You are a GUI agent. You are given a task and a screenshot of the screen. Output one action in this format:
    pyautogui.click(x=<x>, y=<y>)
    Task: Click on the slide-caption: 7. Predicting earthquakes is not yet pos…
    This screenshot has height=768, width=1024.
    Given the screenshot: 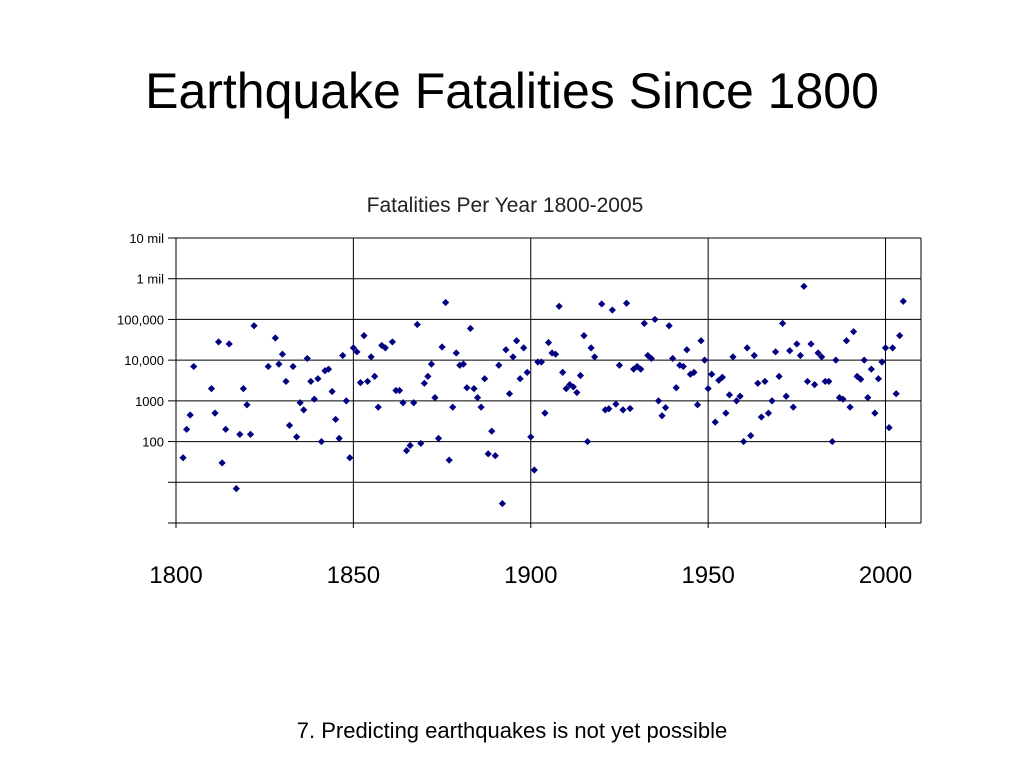 What is the action you would take?
    pyautogui.click(x=512, y=730)
    